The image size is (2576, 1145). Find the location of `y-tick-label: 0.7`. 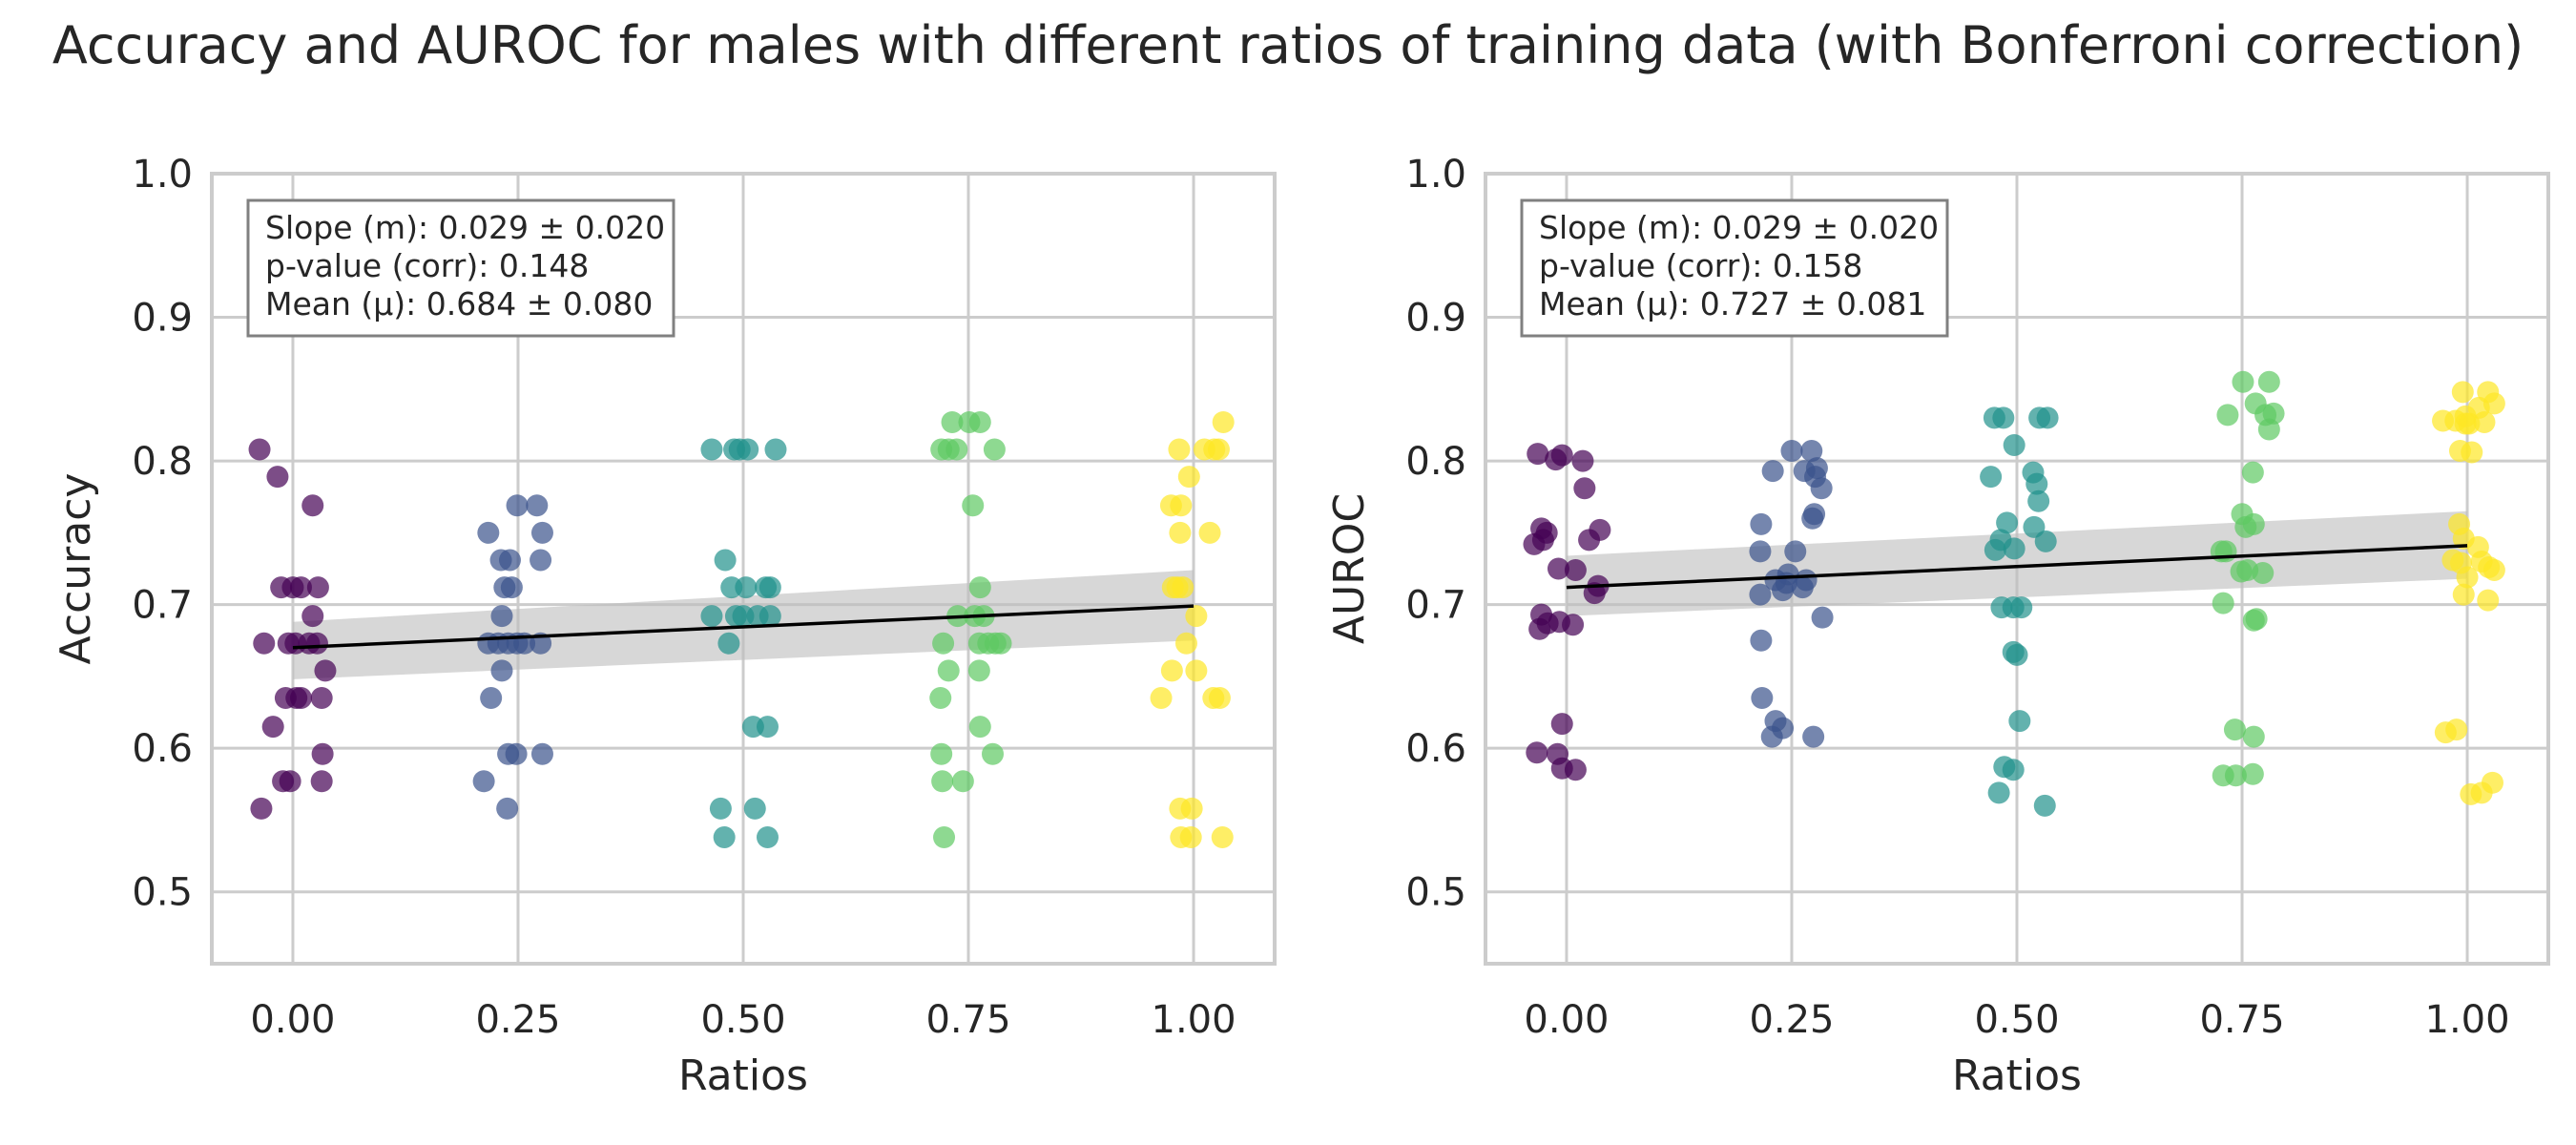

y-tick-label: 0.7 is located at coordinates (162, 606).